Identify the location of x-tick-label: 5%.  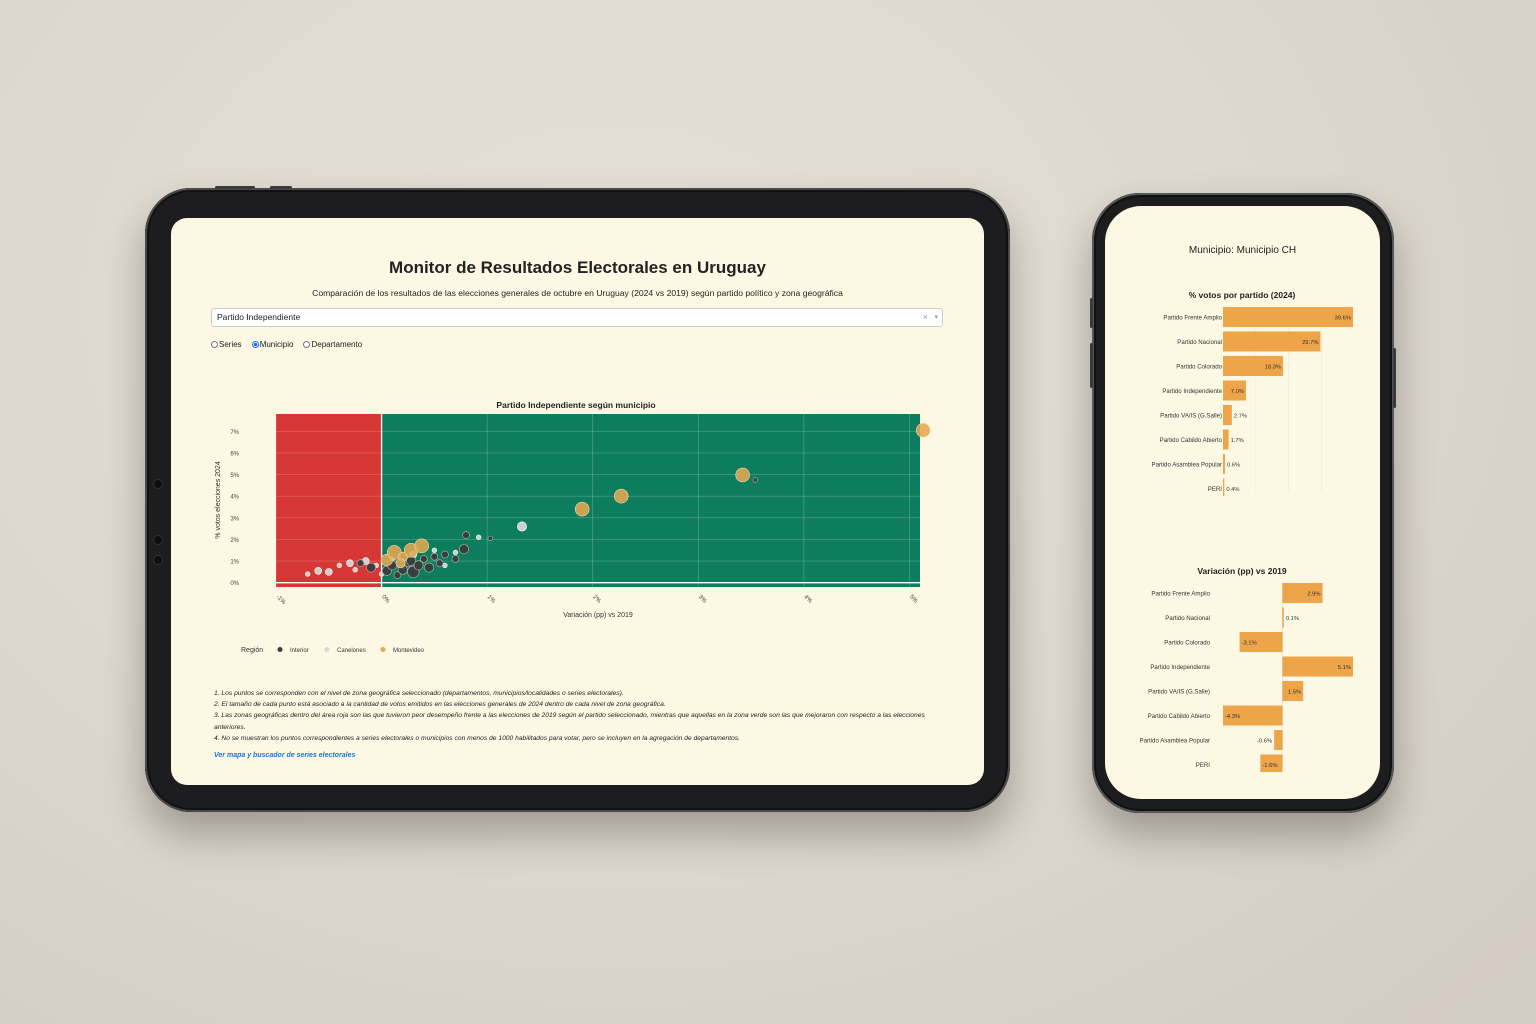
(913, 599).